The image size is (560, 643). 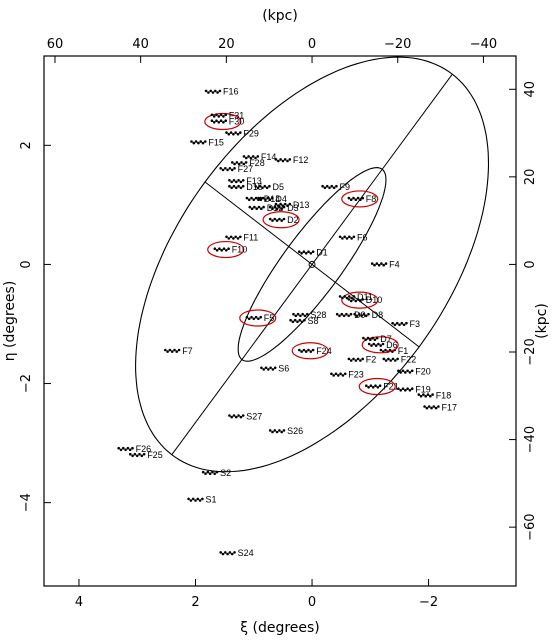 What do you see at coordinates (146, 455) in the screenshot?
I see `field-f25: F25` at bounding box center [146, 455].